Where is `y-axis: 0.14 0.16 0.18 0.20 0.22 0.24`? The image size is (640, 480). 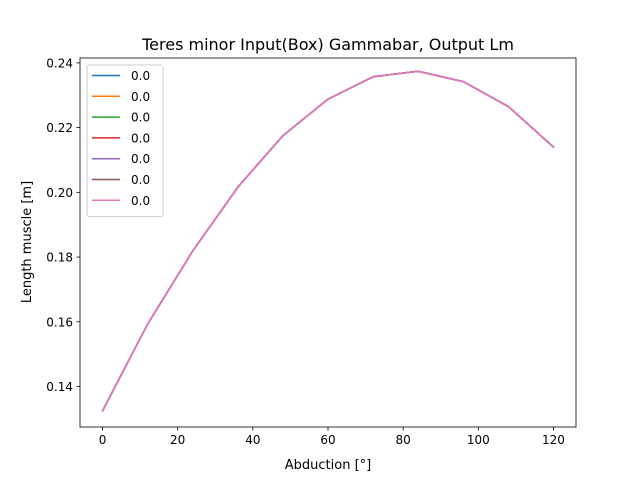 y-axis: 0.14 0.16 0.18 0.20 0.22 0.24 is located at coordinates (63, 225).